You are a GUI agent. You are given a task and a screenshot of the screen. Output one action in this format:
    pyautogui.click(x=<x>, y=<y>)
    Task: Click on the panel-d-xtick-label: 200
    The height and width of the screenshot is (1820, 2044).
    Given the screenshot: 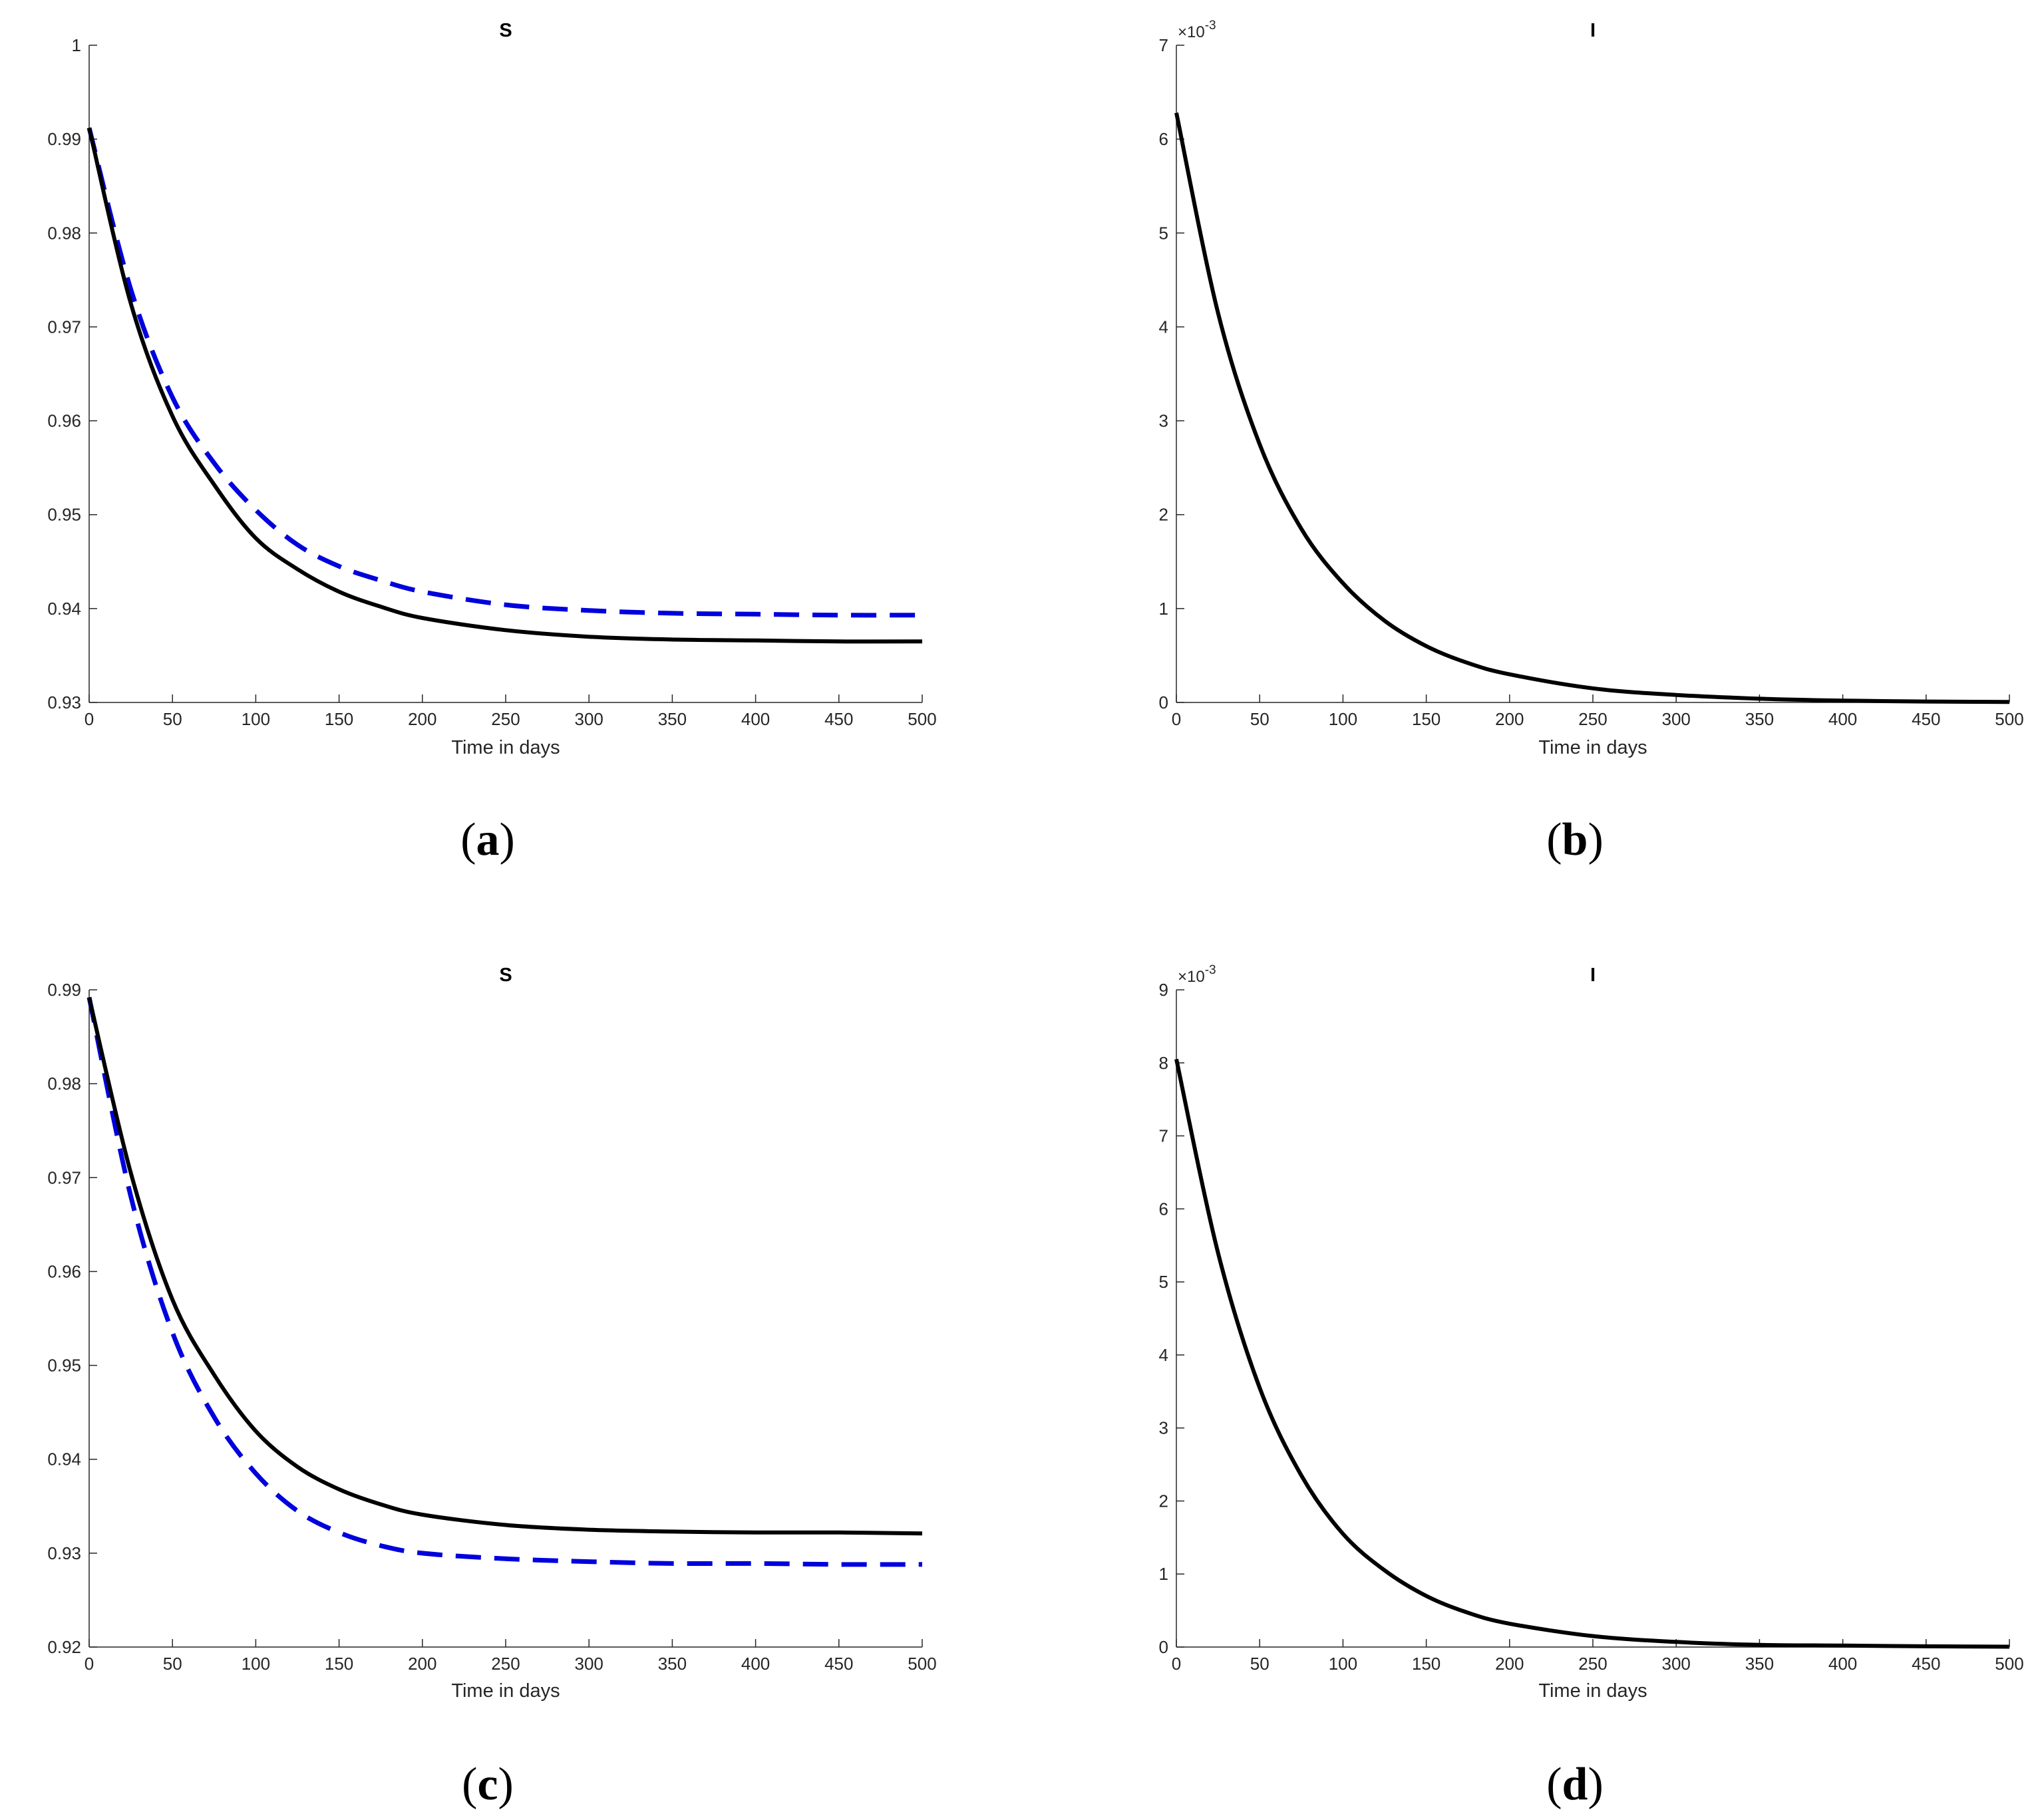 What is the action you would take?
    pyautogui.click(x=1510, y=1664)
    